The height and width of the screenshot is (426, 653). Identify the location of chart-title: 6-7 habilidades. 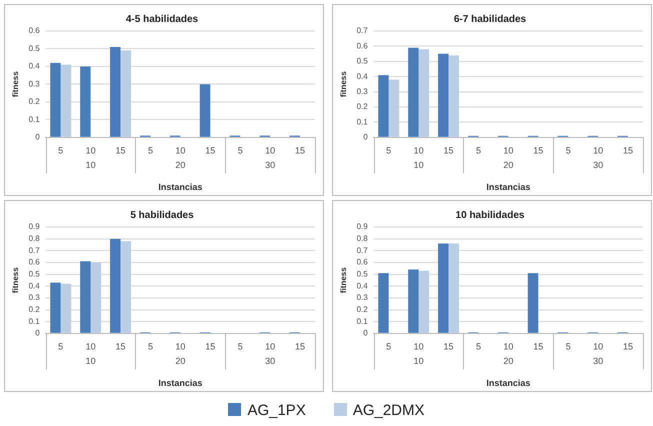
(490, 19).